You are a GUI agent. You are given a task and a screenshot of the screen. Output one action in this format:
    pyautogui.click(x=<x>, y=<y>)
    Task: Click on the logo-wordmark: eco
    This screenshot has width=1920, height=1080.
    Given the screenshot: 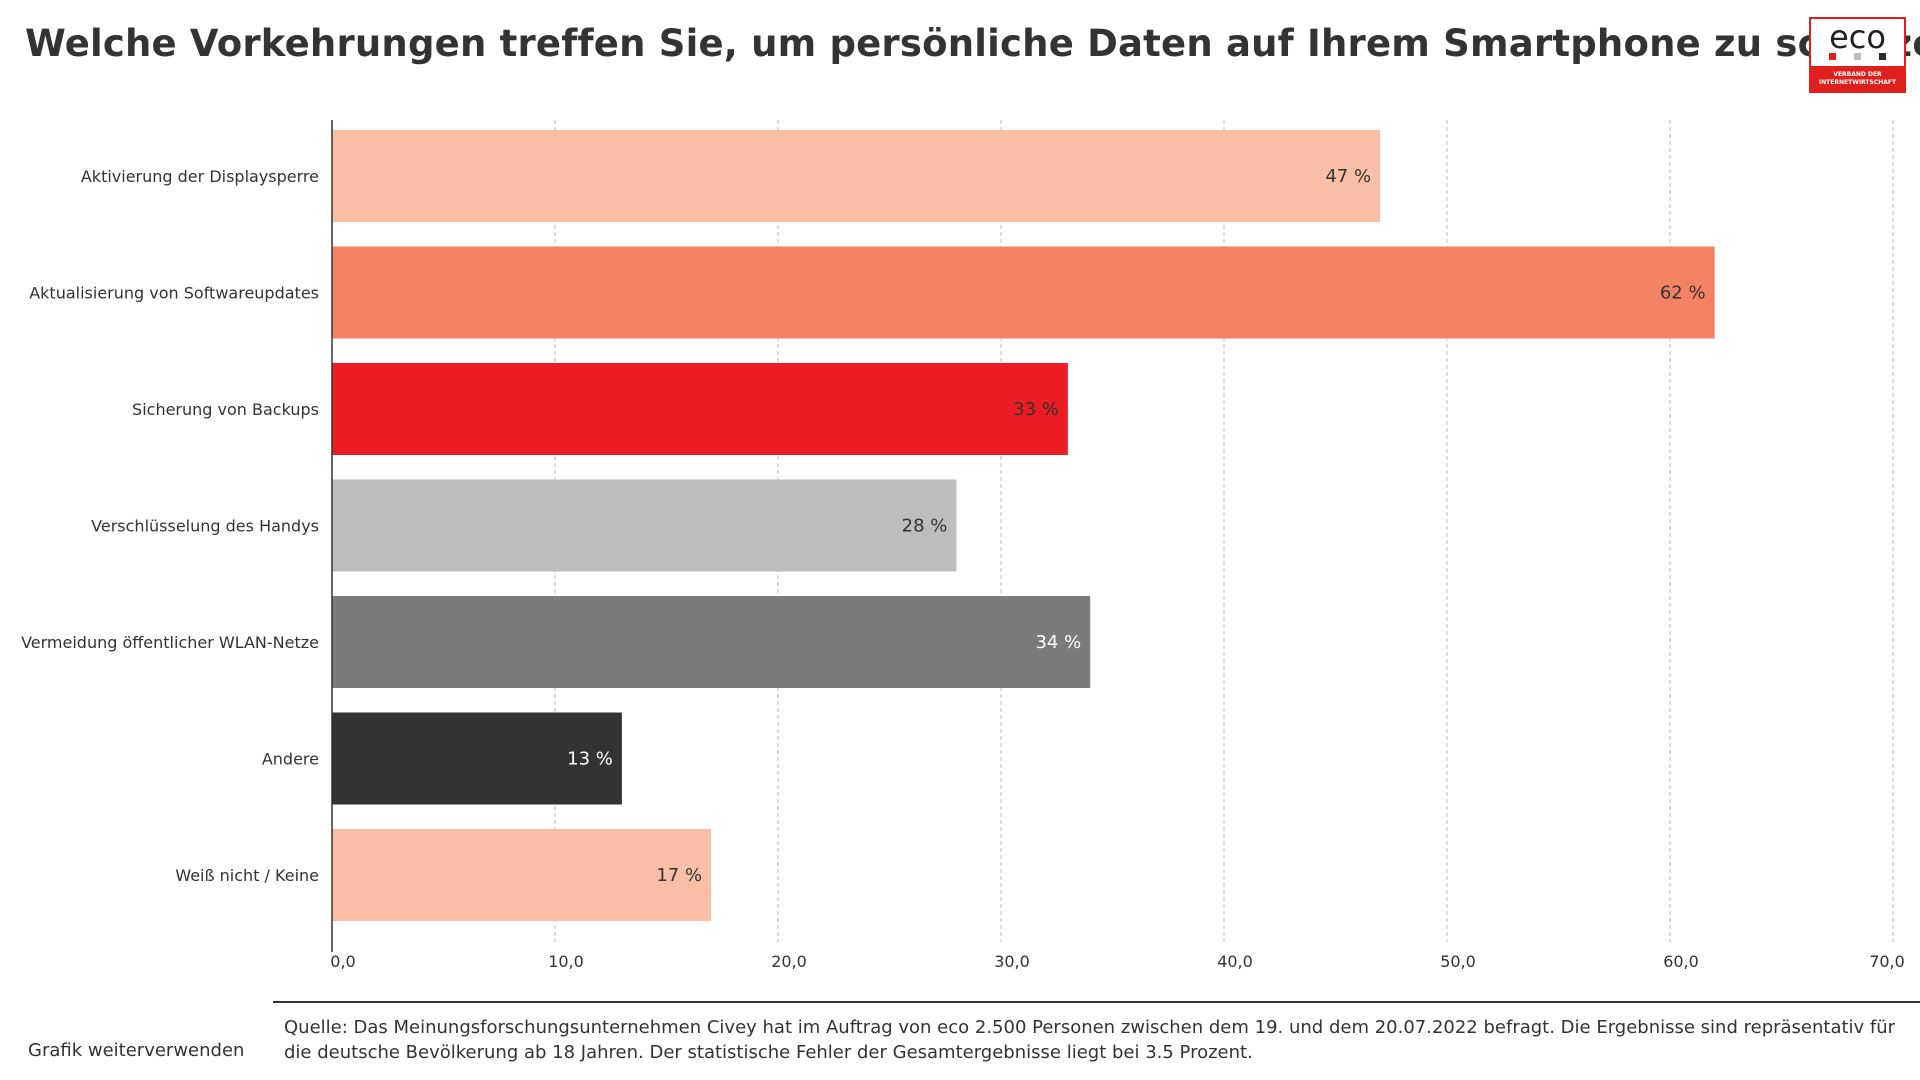 What is the action you would take?
    pyautogui.click(x=1857, y=37)
    